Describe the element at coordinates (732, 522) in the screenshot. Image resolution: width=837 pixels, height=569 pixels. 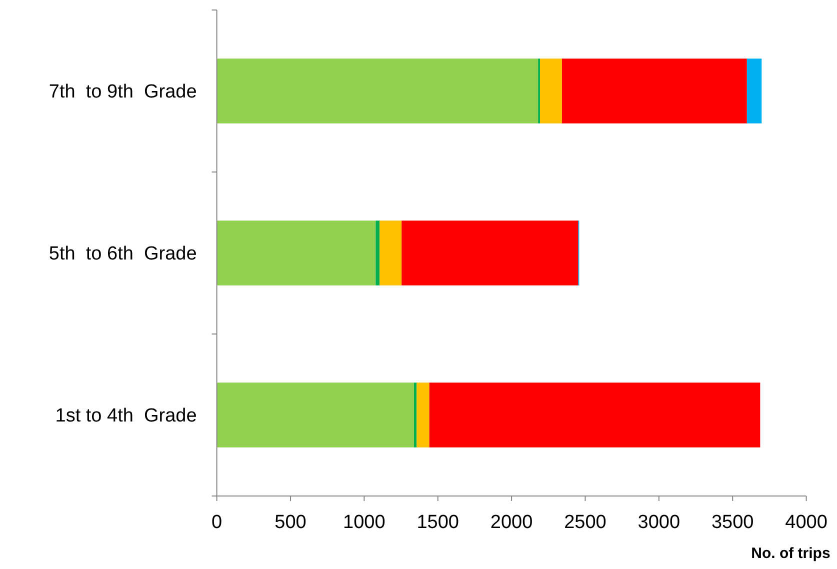
I see `x-tick-label: 3500` at that location.